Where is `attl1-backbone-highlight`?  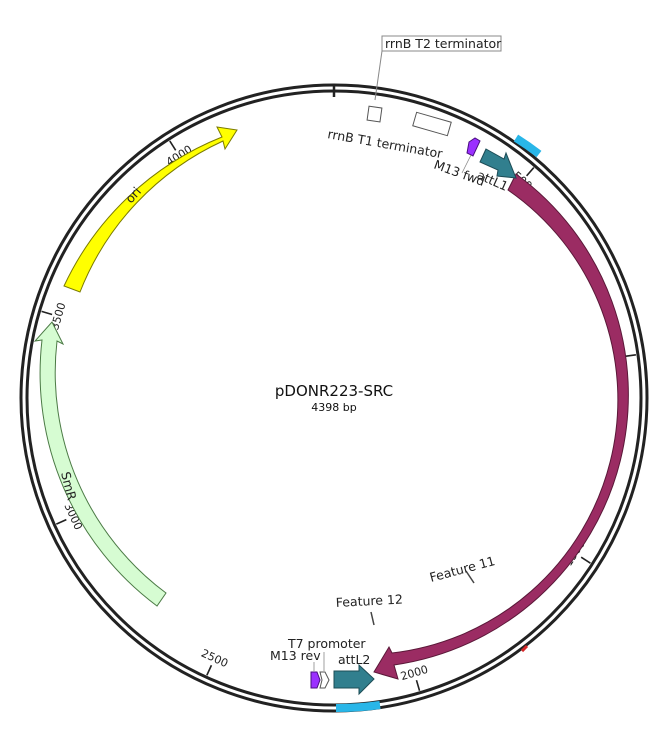
attl1-backbone-highlight is located at coordinates (527, 146).